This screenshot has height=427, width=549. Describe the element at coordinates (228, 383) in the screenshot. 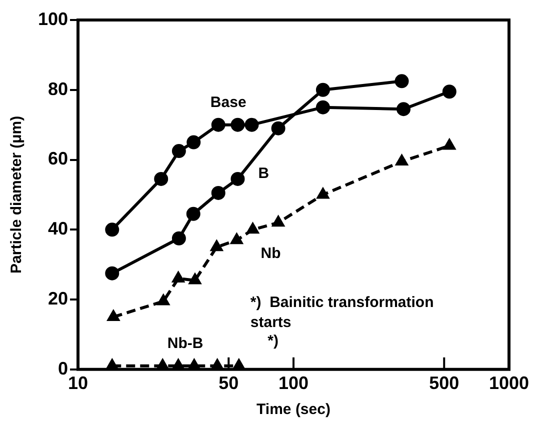

I see `x-tick-label: 50` at that location.